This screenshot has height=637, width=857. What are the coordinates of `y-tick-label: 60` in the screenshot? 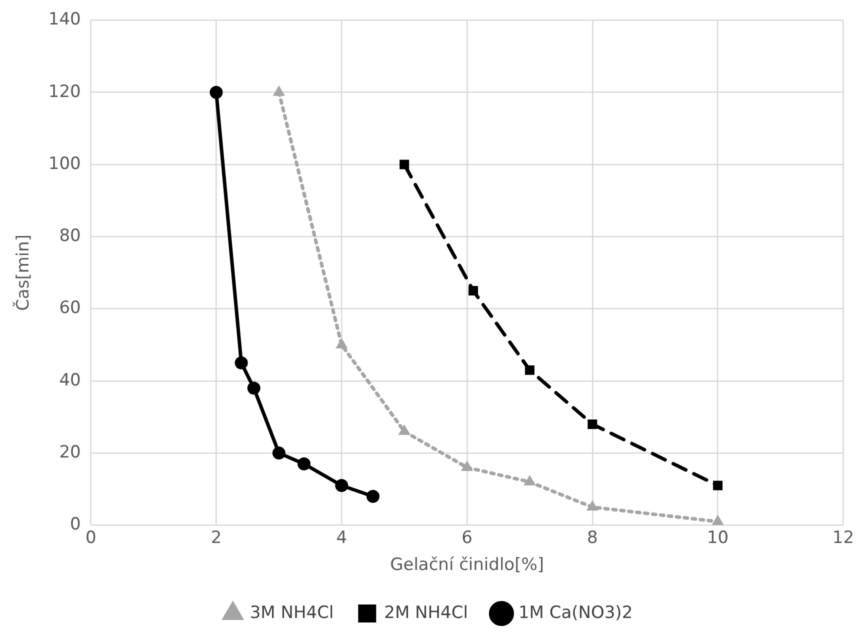 It's located at (70, 308).